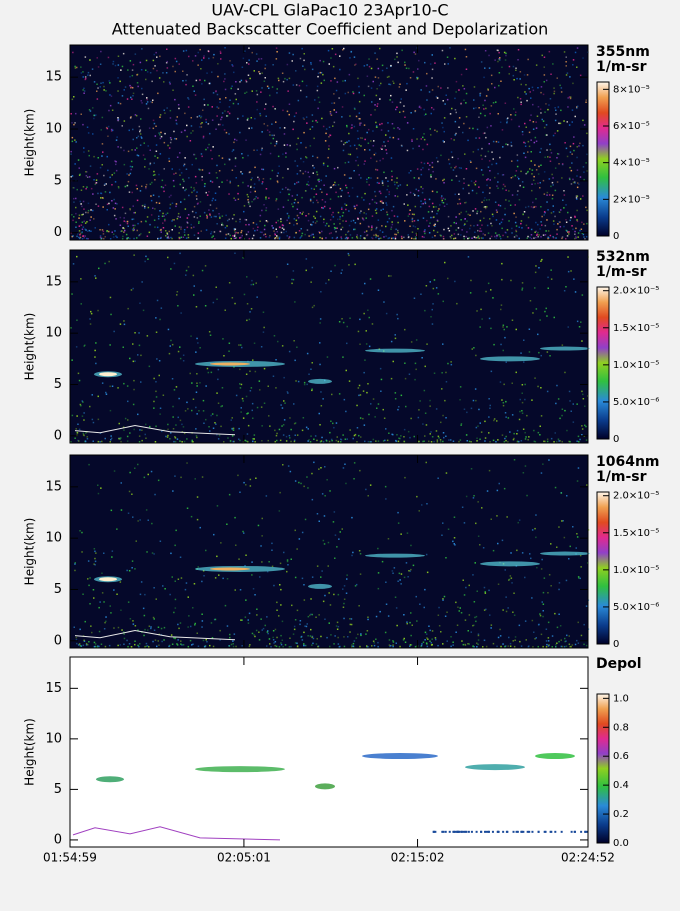 This screenshot has height=911, width=680. What do you see at coordinates (636, 365) in the screenshot?
I see `colorbar-tick-label: 1.0×10⁻⁵` at bounding box center [636, 365].